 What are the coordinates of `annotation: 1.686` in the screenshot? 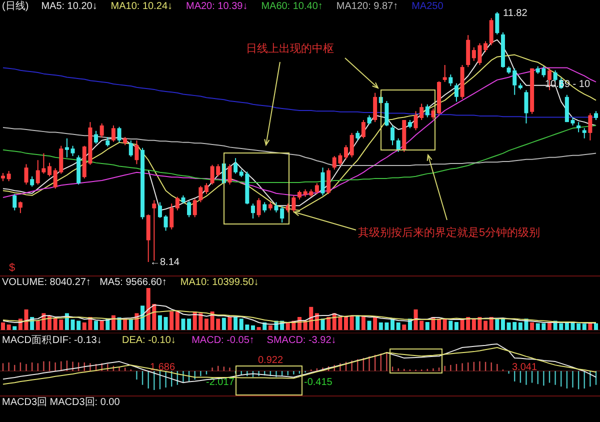 It's located at (163, 367).